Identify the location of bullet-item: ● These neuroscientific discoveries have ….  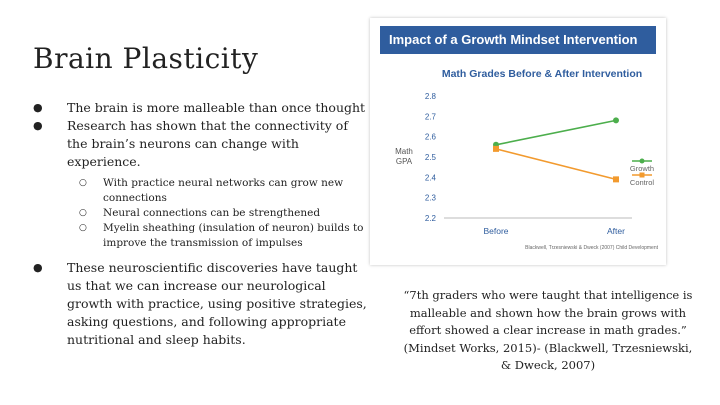
(200, 304).